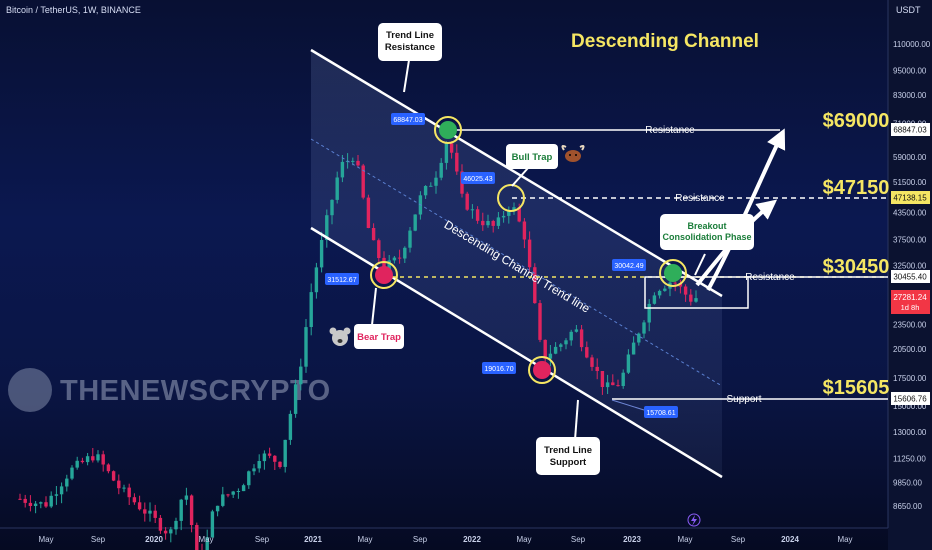  I want to click on callout-text: Trend Line Support, so click(568, 456).